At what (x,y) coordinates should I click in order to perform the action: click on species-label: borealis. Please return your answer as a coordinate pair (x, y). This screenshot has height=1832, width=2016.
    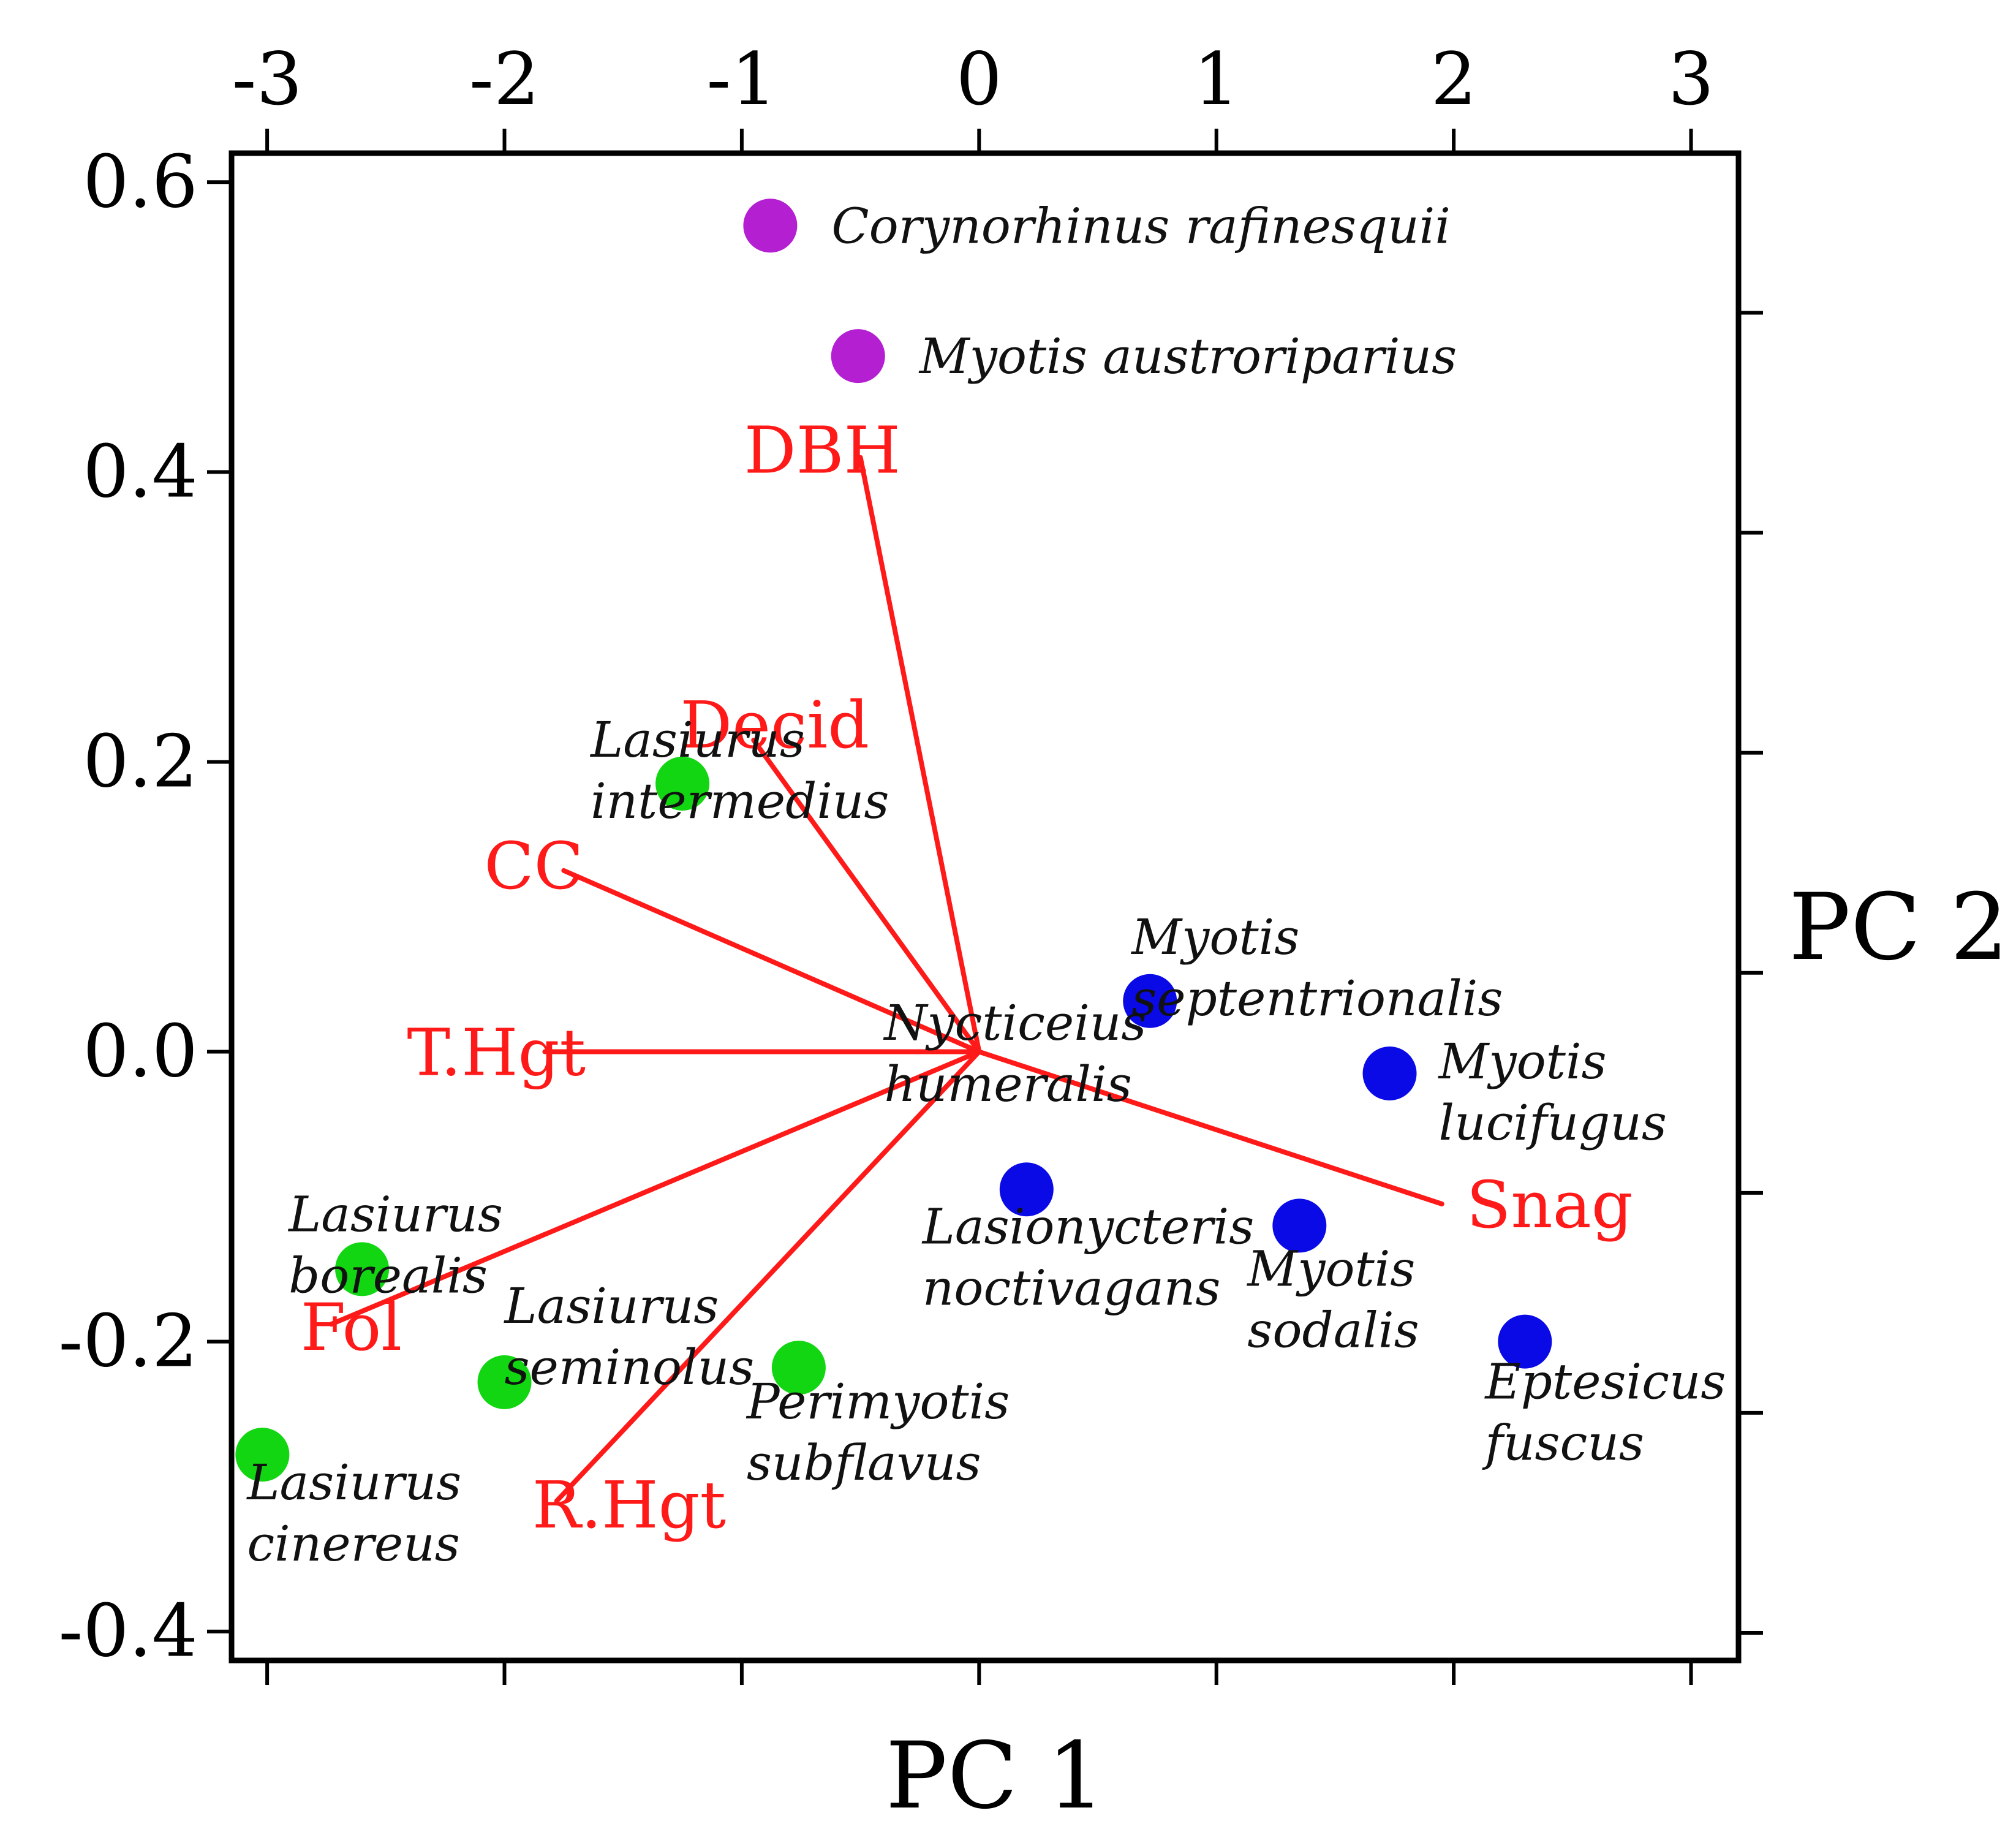
    Looking at the image, I should click on (388, 1275).